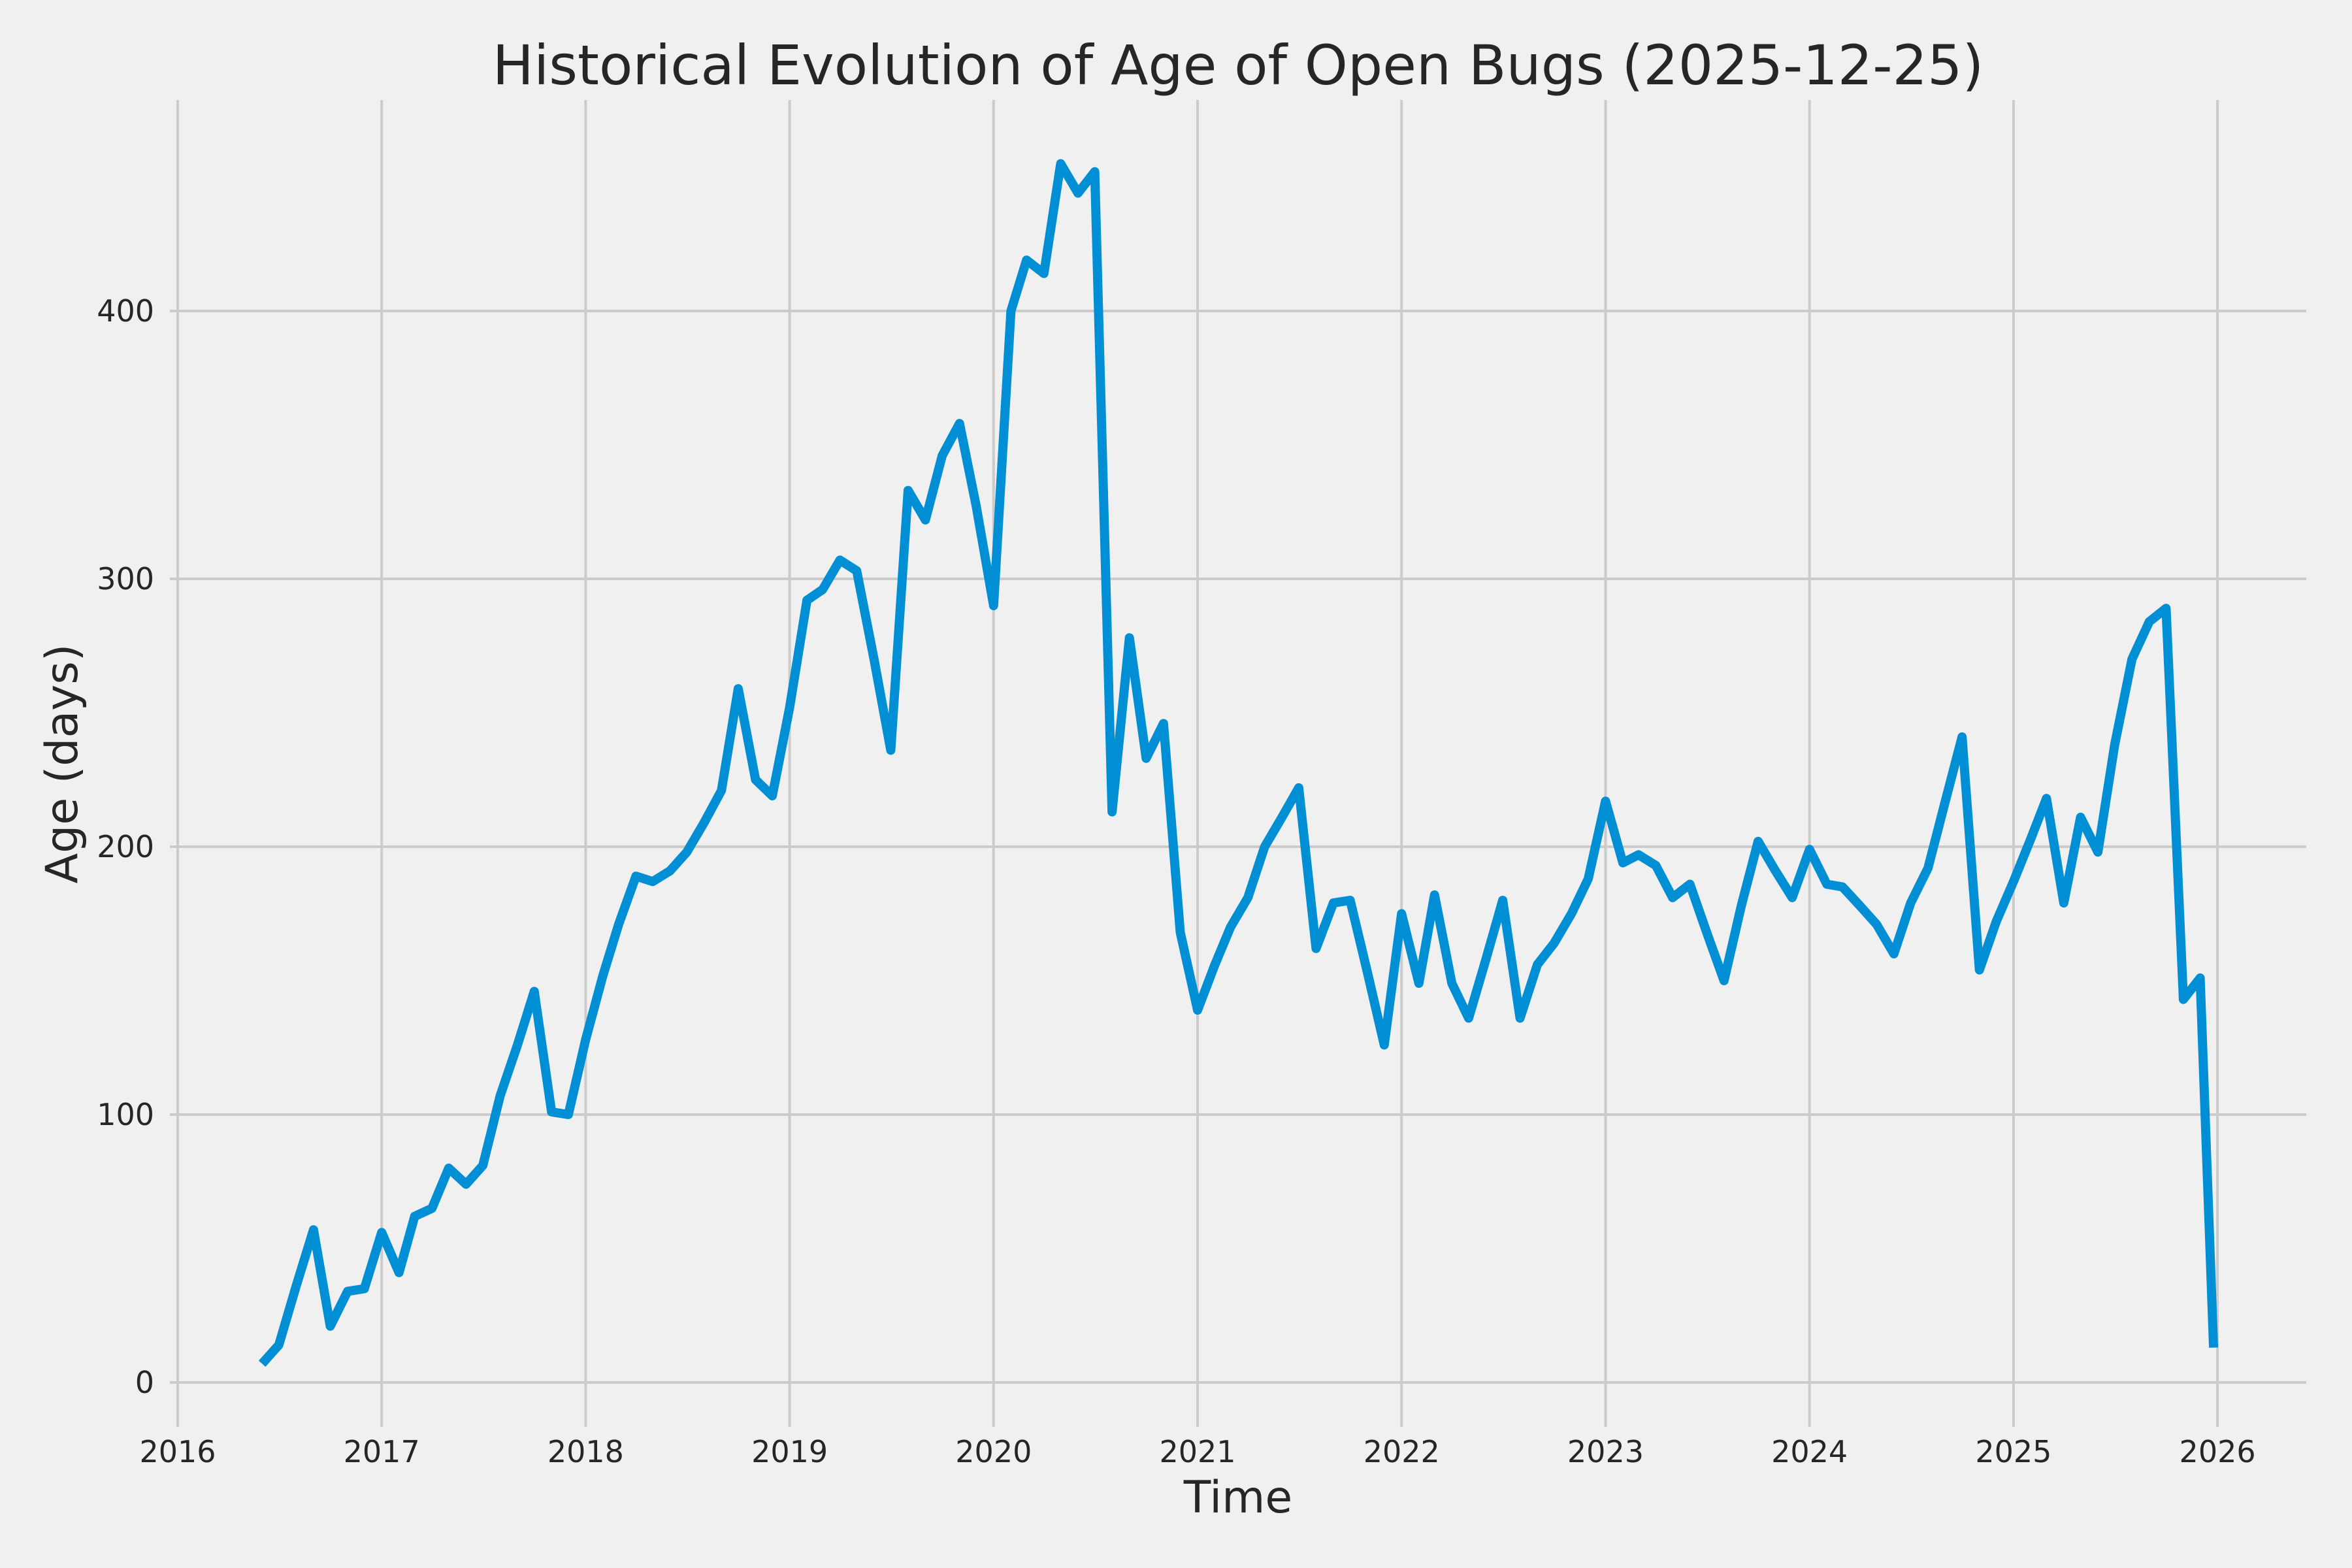  Describe the element at coordinates (125, 1114) in the screenshot. I see `y-tick-label-100: 100` at that location.